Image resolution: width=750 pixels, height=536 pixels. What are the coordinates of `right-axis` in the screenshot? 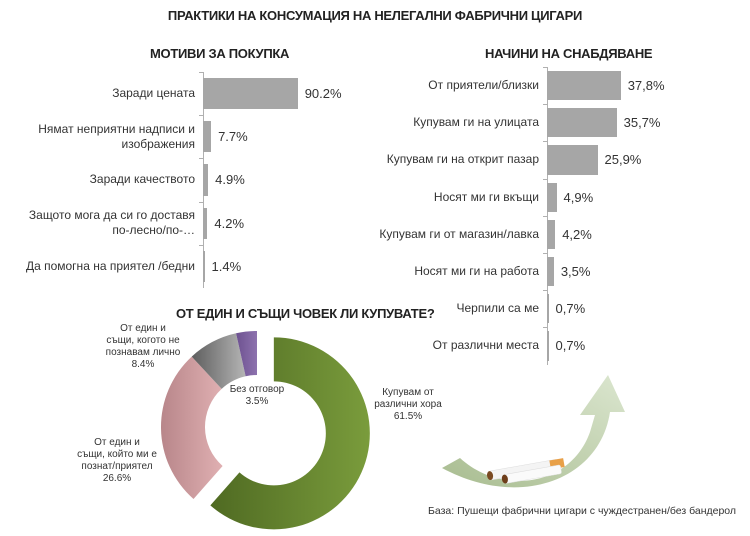 It's located at (547, 216).